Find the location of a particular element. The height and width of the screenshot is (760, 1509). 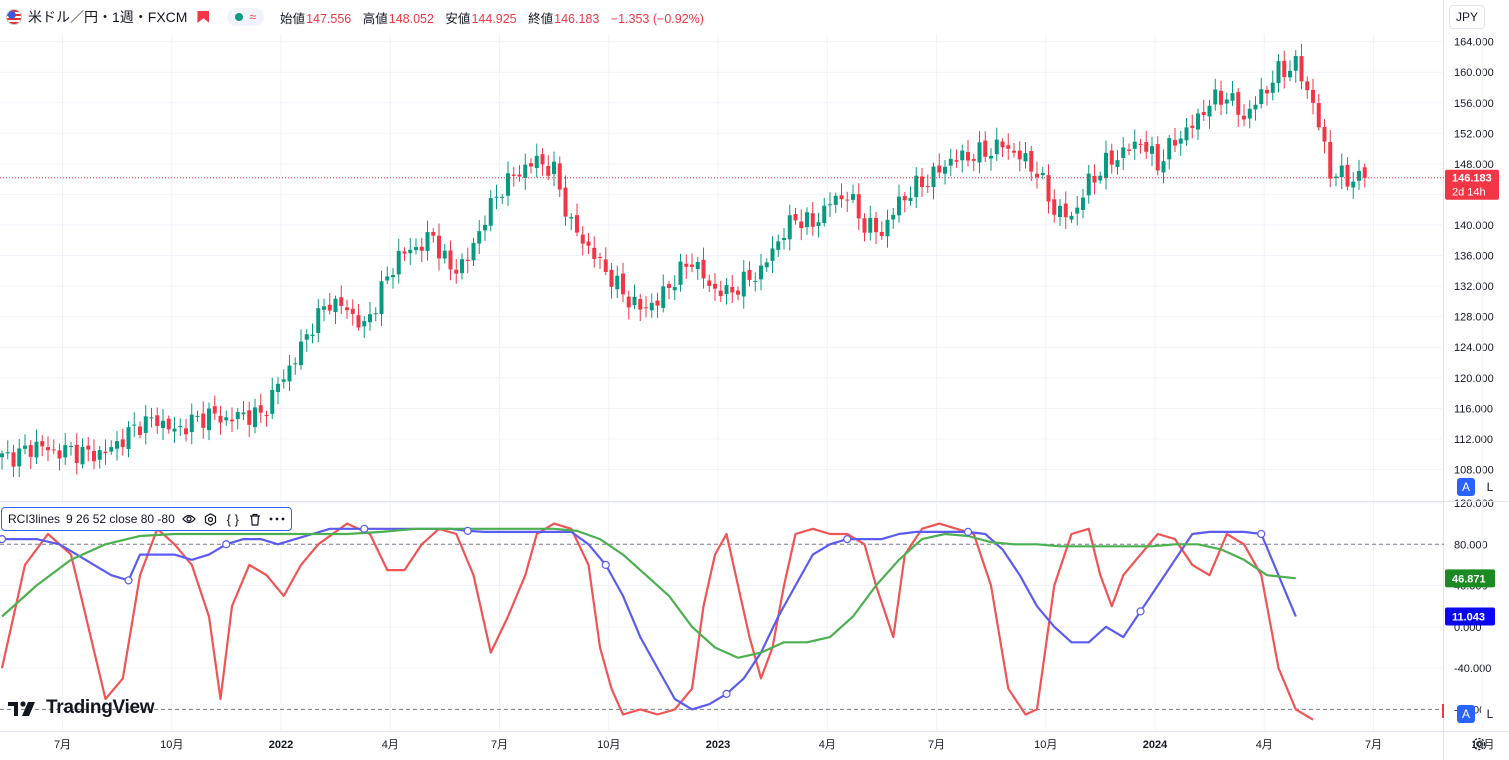

price-axis-label: 116.000 is located at coordinates (1473, 409).